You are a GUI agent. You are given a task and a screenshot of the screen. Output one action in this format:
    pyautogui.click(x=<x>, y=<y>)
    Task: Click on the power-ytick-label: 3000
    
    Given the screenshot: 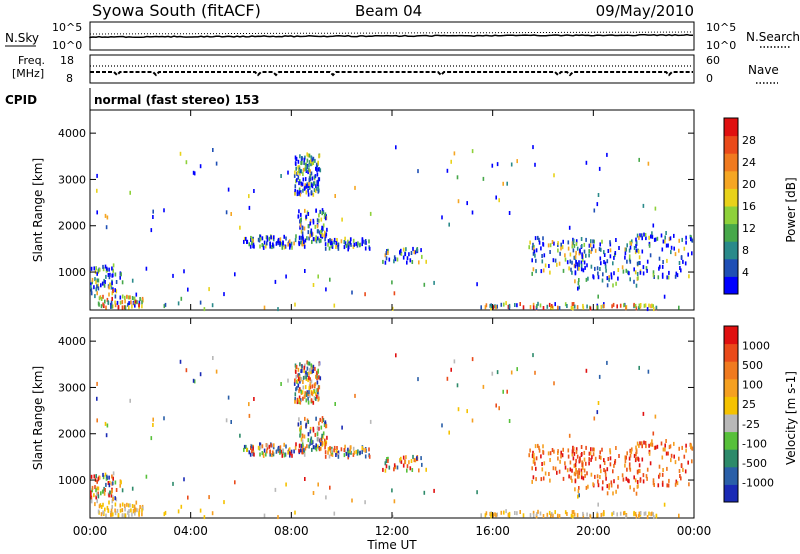 What is the action you would take?
    pyautogui.click(x=72, y=179)
    